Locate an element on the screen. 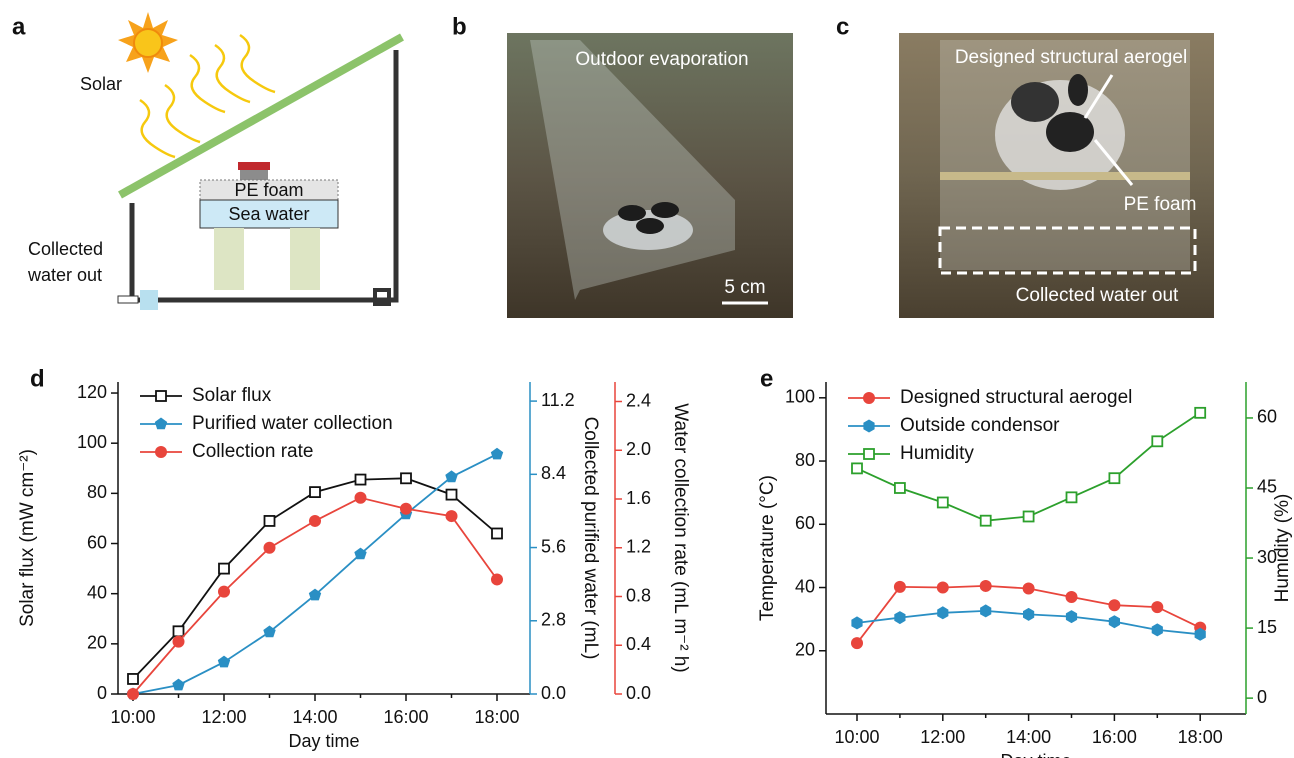  y-tick-label: 80 is located at coordinates (97, 492).